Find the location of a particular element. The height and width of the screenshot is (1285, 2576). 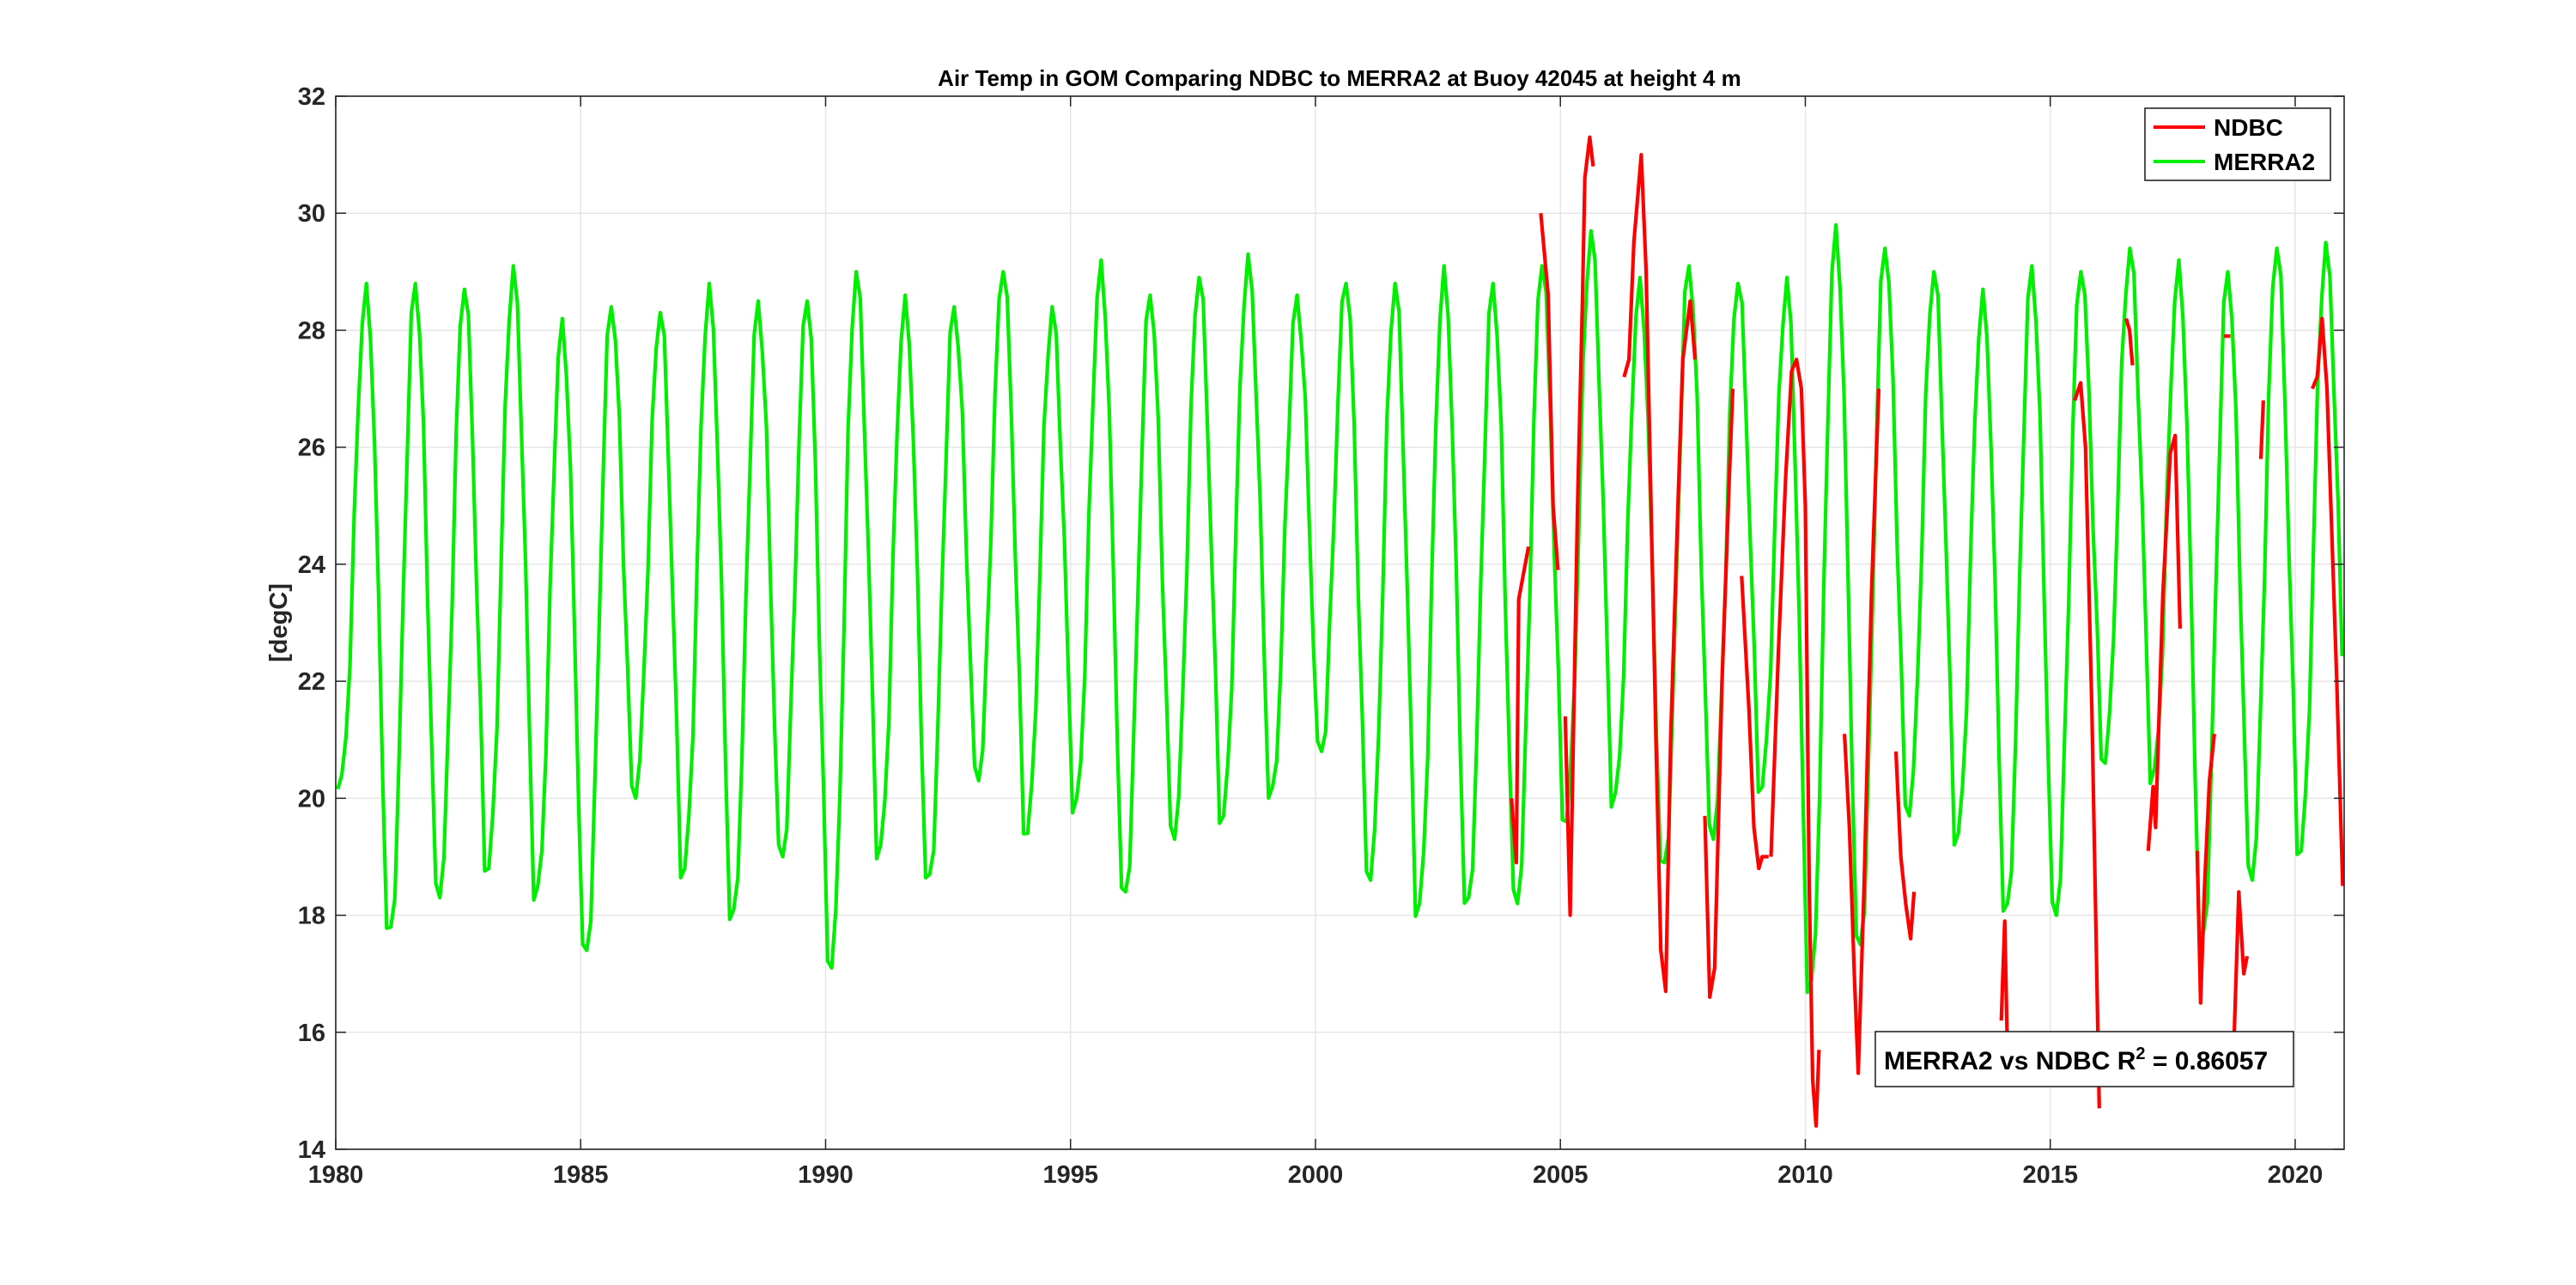

x-tick-label: 2010 is located at coordinates (1805, 1175).